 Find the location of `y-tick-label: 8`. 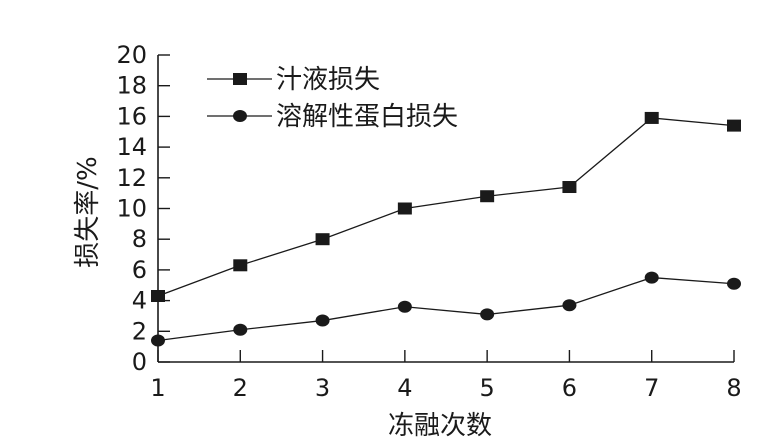

y-tick-label: 8 is located at coordinates (139, 239).